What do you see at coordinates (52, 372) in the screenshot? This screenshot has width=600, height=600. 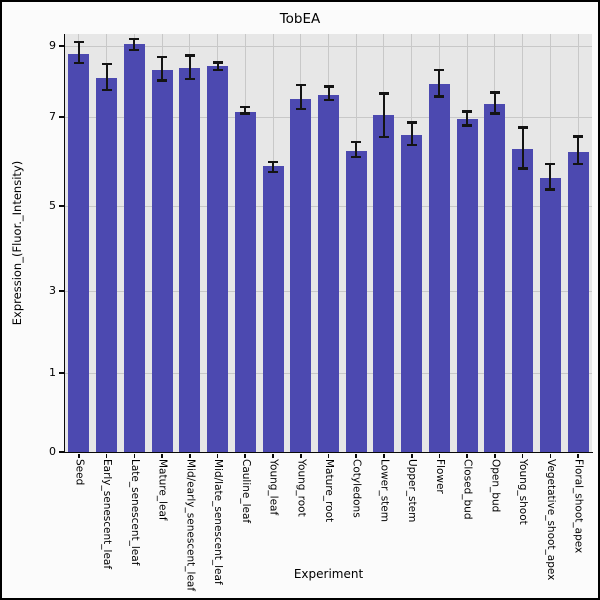 I see `y-tick-label: 1` at bounding box center [52, 372].